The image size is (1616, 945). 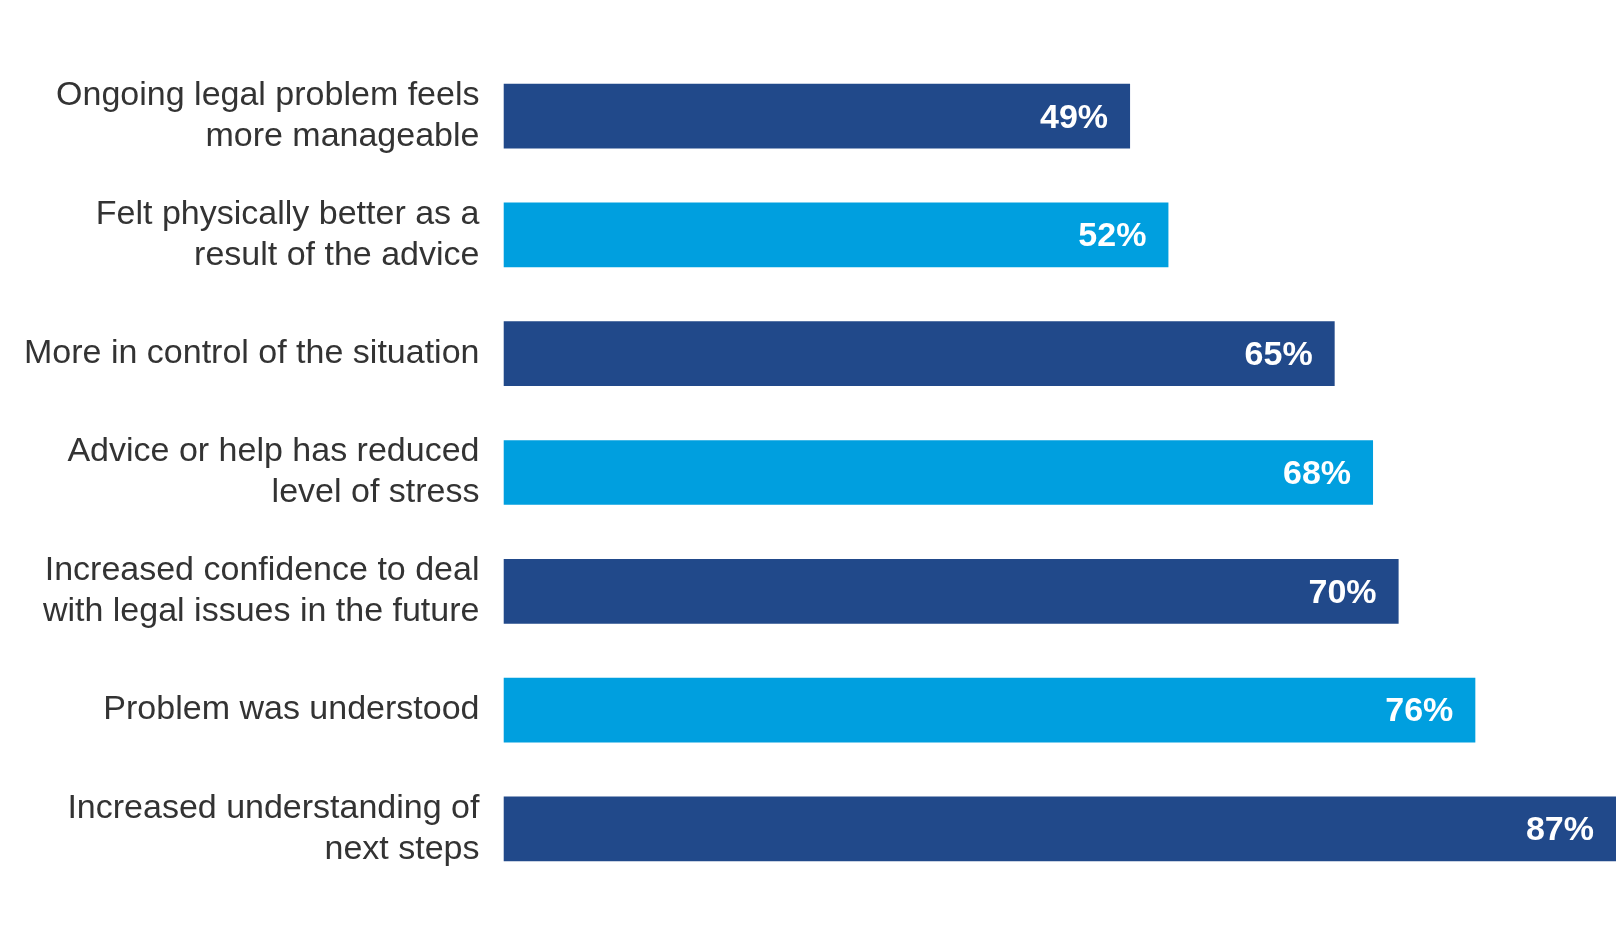 What do you see at coordinates (1419, 709) in the screenshot?
I see `data-label: 76%` at bounding box center [1419, 709].